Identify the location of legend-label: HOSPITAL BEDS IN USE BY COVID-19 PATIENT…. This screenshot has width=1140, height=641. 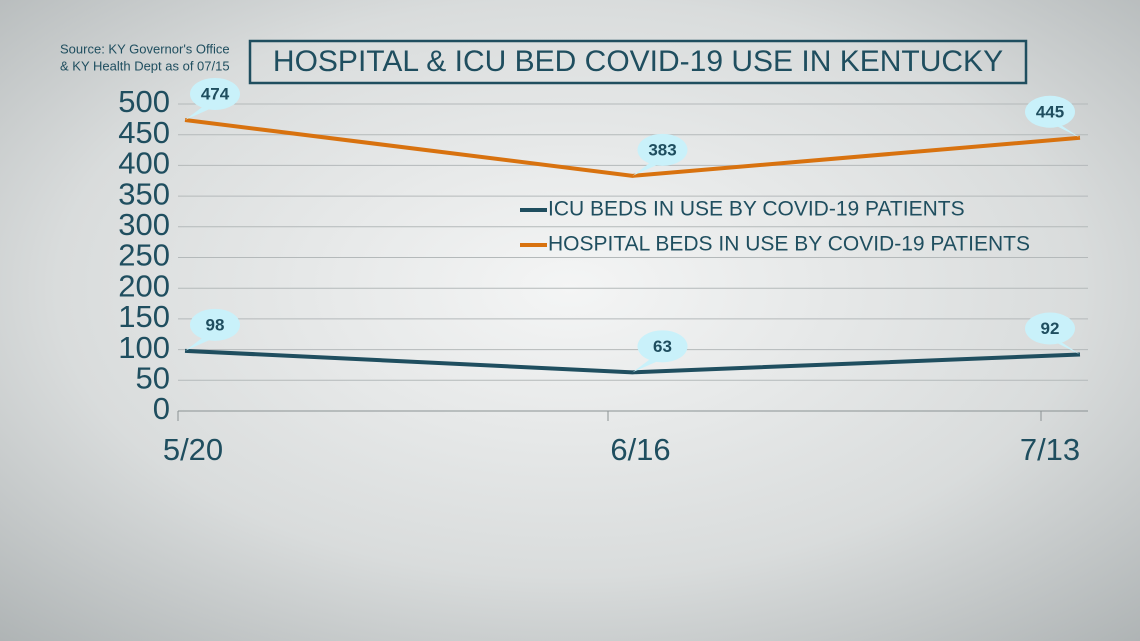
(789, 244).